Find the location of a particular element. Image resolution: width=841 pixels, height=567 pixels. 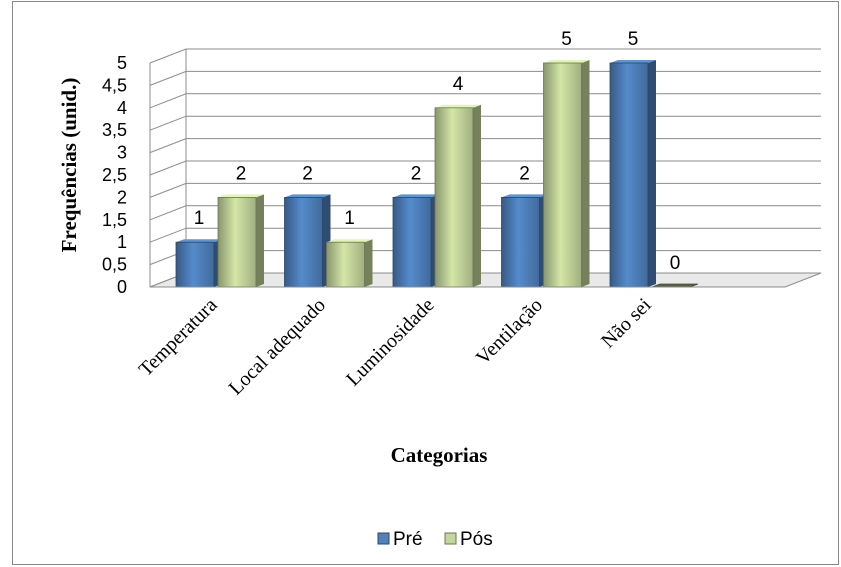

x-tick-label: Não sei is located at coordinates (626, 323).